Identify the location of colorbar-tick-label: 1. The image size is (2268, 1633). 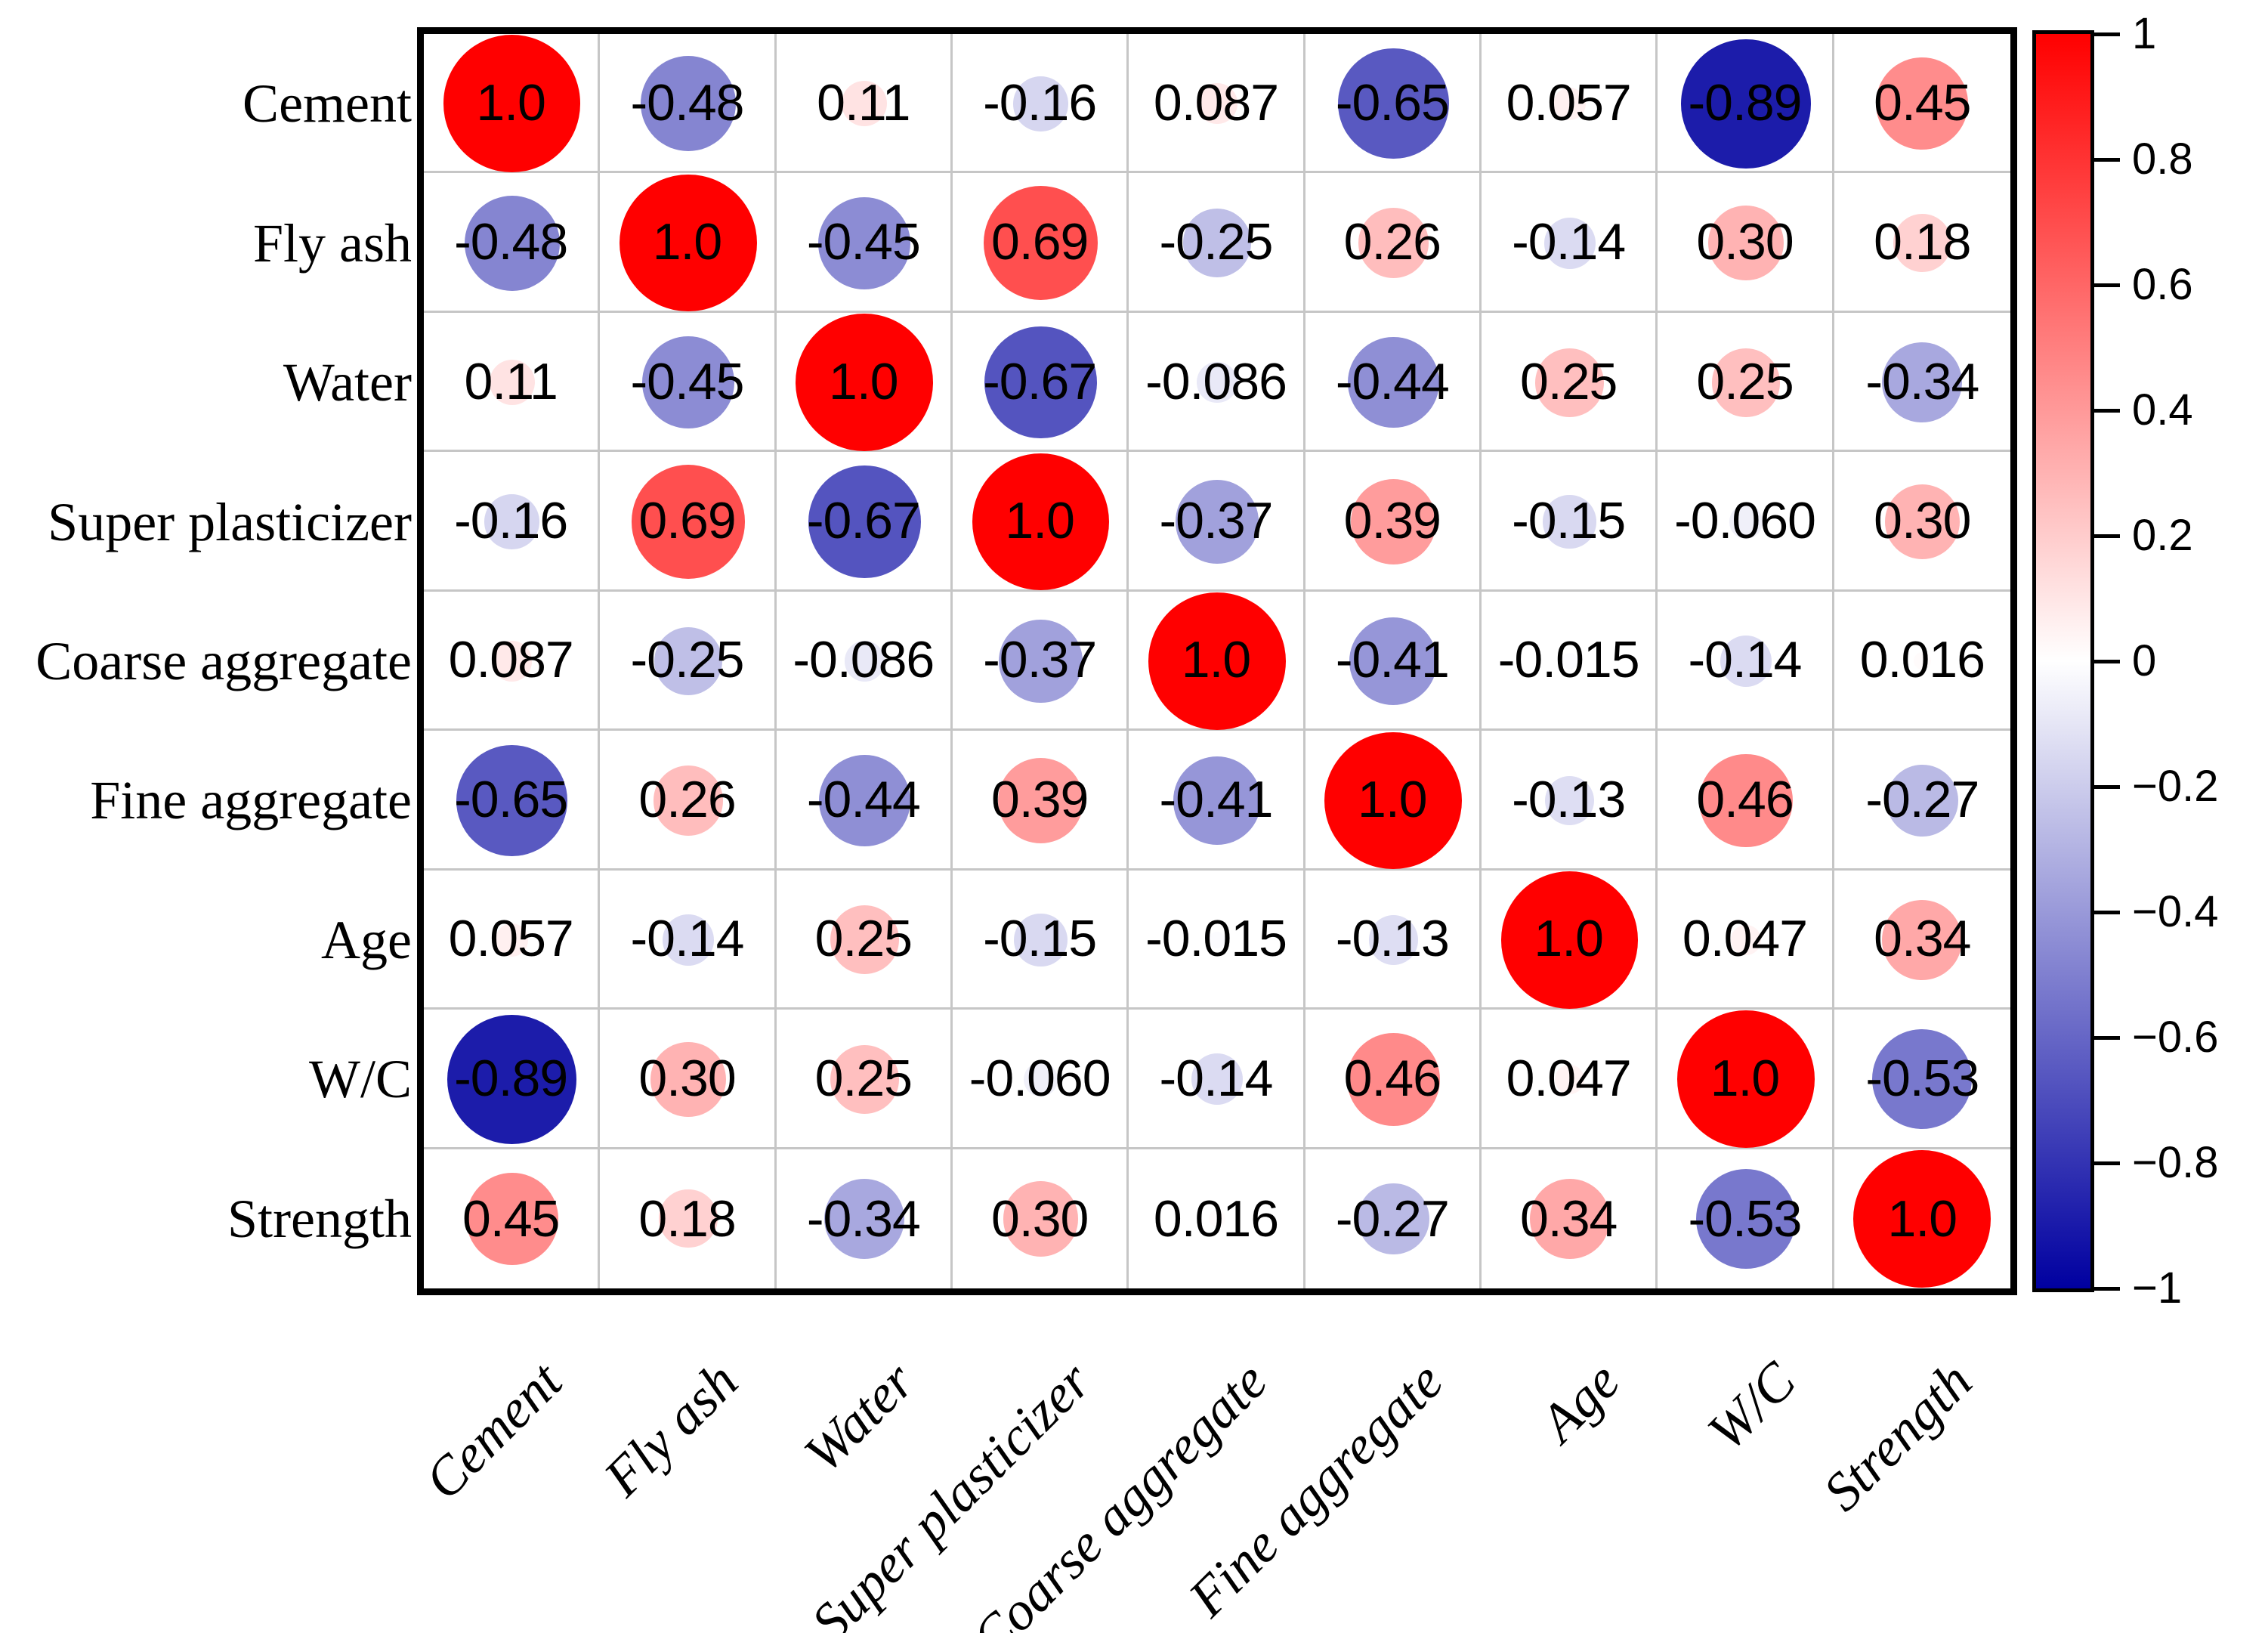
(2145, 34).